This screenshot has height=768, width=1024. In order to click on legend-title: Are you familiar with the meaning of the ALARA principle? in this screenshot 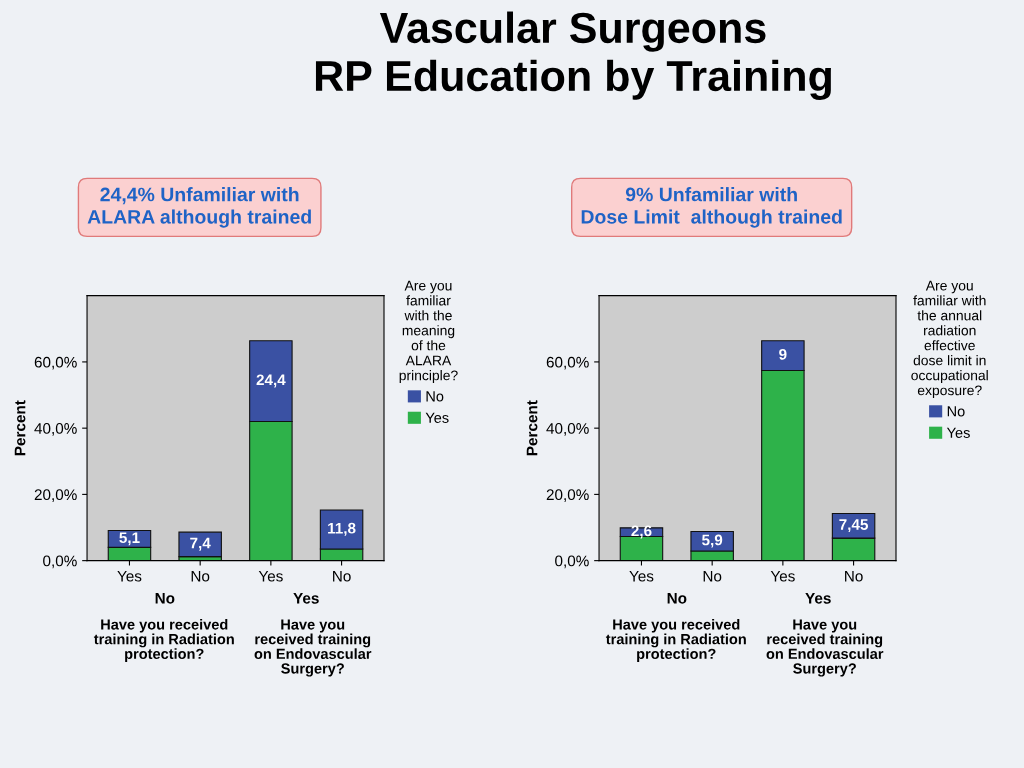, I will do `click(428, 332)`.